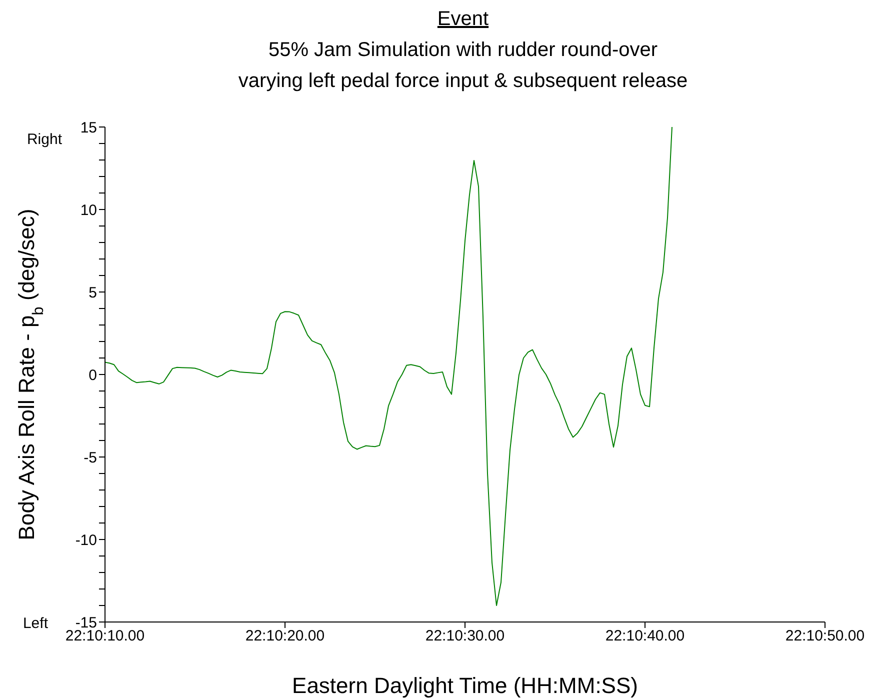 This screenshot has width=881, height=700. Describe the element at coordinates (88, 127) in the screenshot. I see `y-tick-label: 15` at that location.